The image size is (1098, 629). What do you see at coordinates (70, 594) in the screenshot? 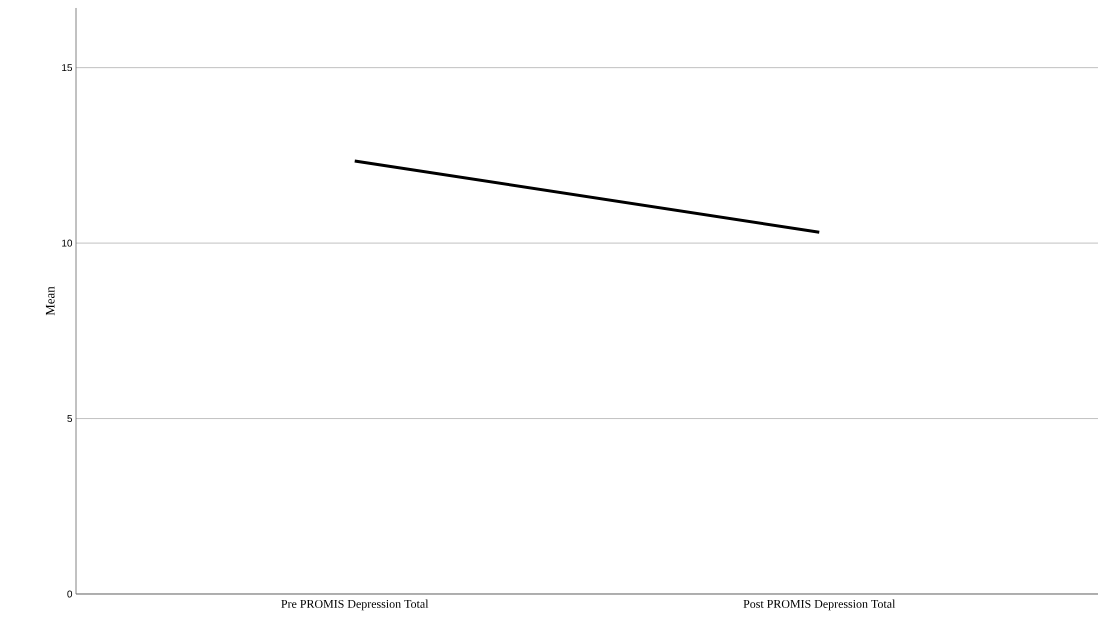
I see `y-tick-label: 0` at bounding box center [70, 594].